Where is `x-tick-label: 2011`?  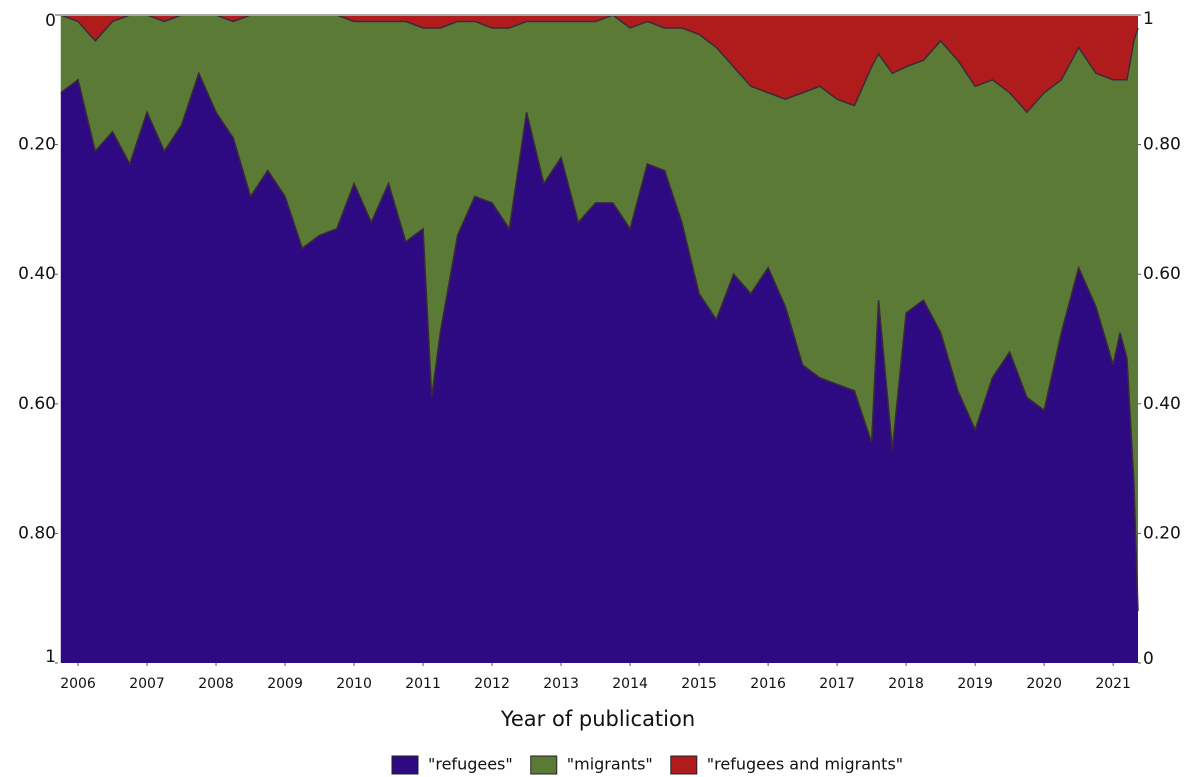 x-tick-label: 2011 is located at coordinates (423, 684).